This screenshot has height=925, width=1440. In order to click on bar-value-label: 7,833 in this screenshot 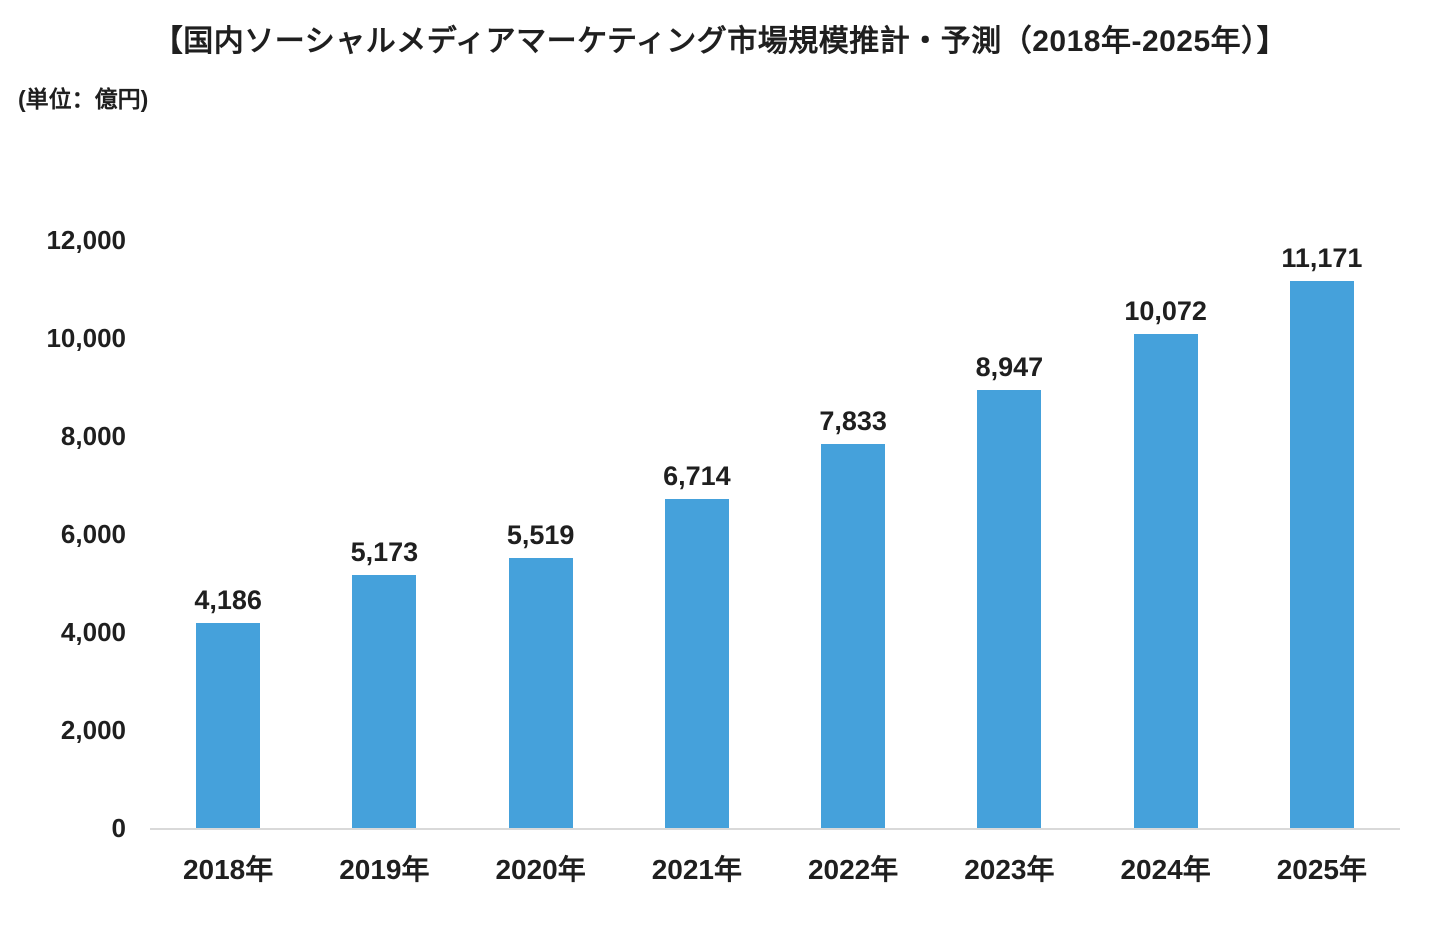, I will do `click(853, 421)`.